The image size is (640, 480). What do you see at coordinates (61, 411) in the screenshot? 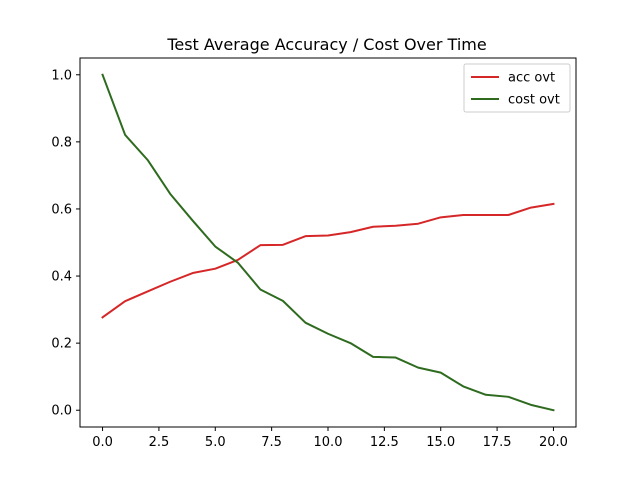
I see `y-tick-label: 0.0` at bounding box center [61, 411].